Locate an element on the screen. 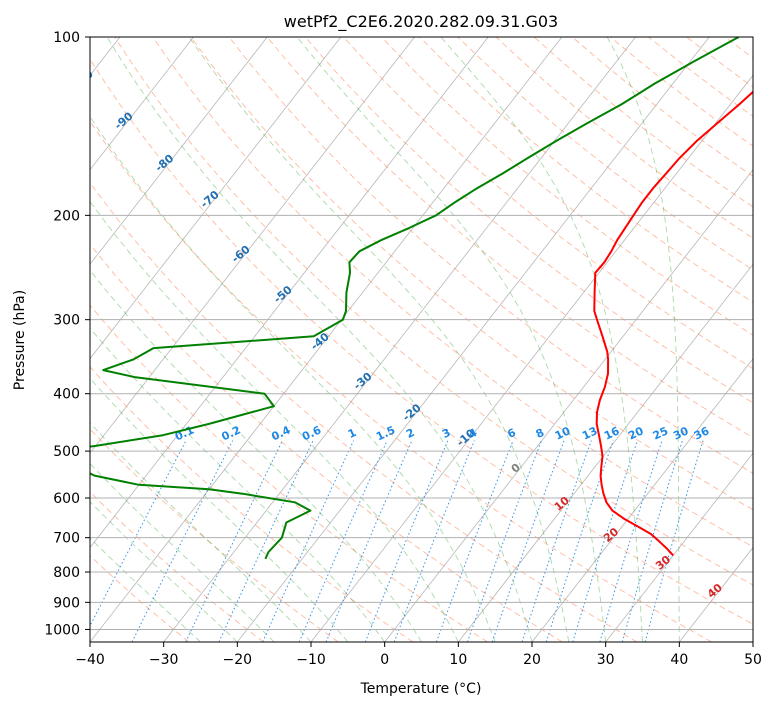  x-tick-label: 40 is located at coordinates (679, 660).